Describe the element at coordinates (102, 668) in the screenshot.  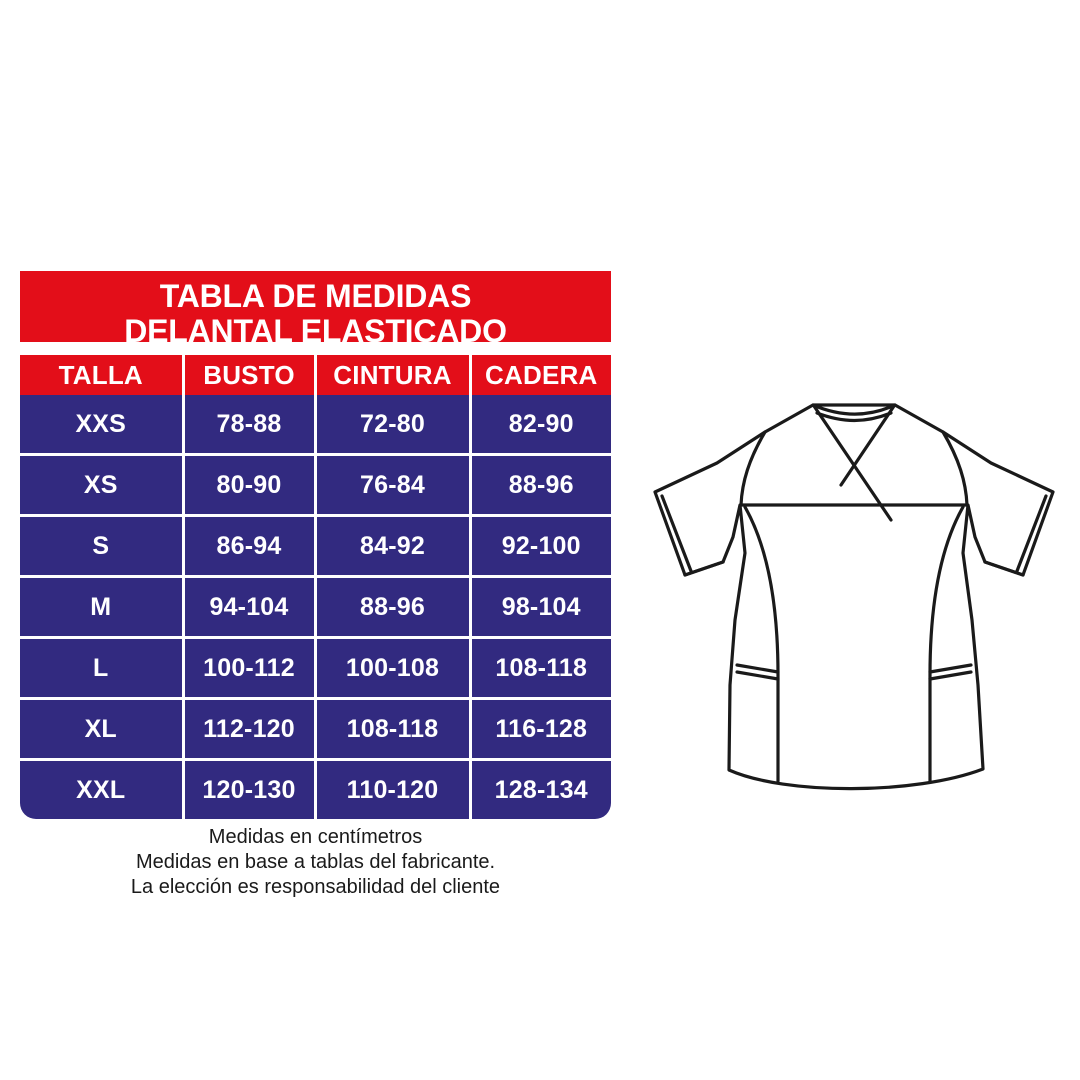
I see `cell-talla: L` at that location.